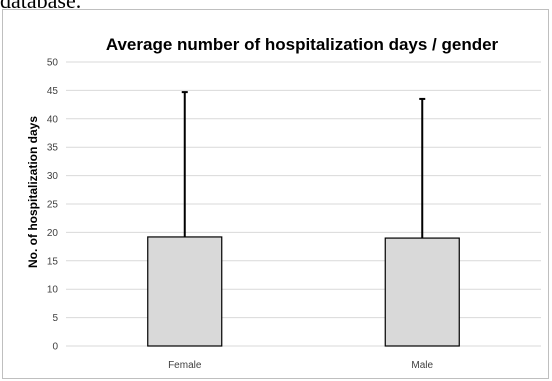  Describe the element at coordinates (53, 119) in the screenshot. I see `y-tick-label: 40` at that location.